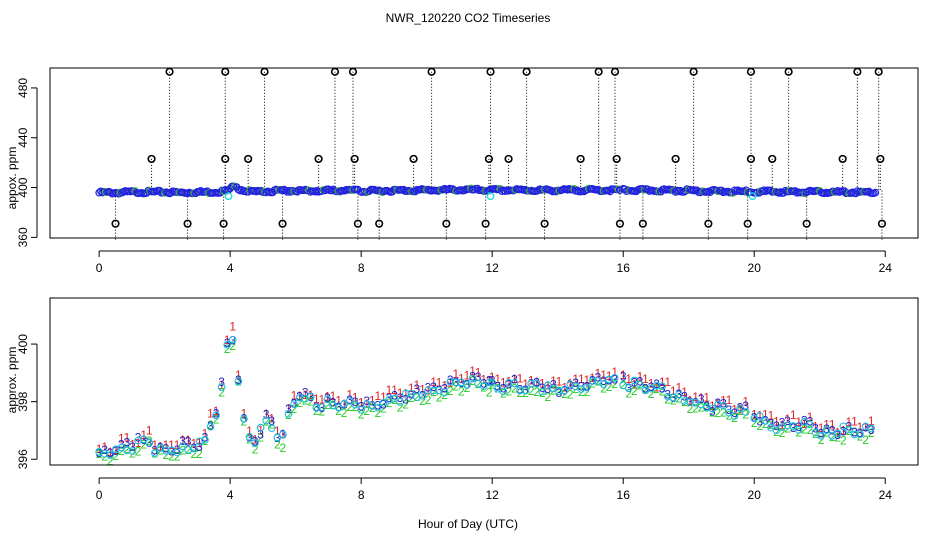  What do you see at coordinates (23, 237) in the screenshot?
I see `top-y-tick-label: 360` at bounding box center [23, 237].